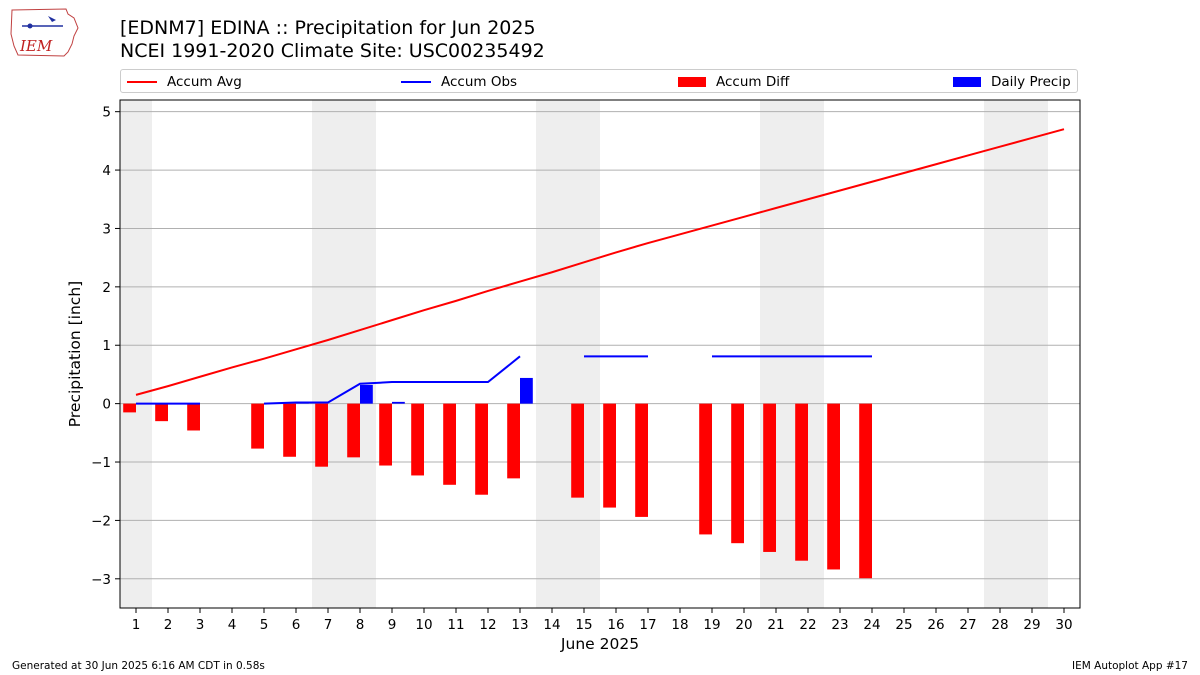 The height and width of the screenshot is (675, 1200). What do you see at coordinates (332, 51) in the screenshot?
I see `chart-subtitle: NCEI 1991-2020 Climate Site: USC00235492` at bounding box center [332, 51].